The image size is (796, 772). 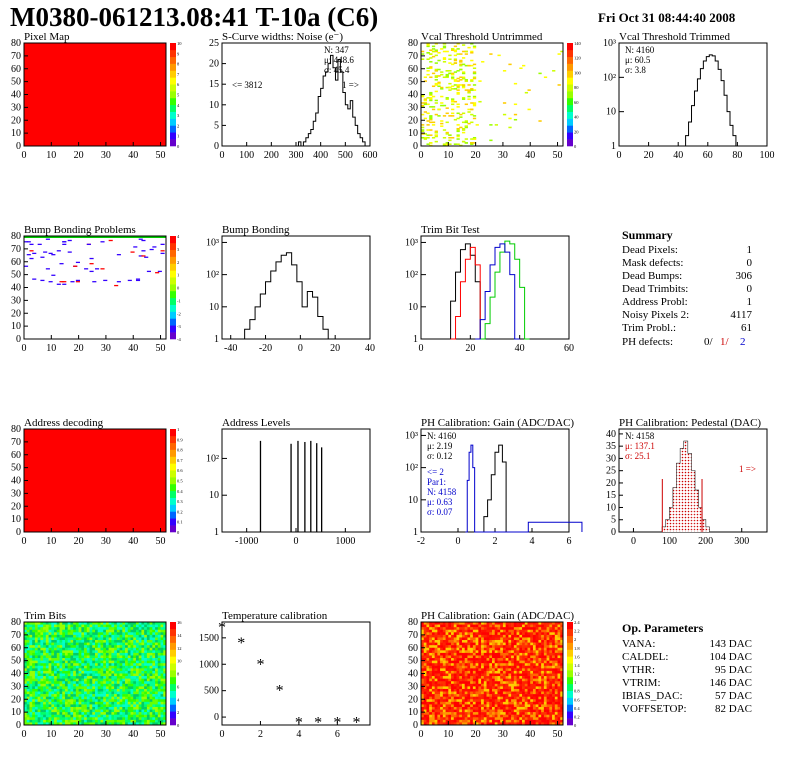 I want to click on y-tick-label: 40, so click(x=16, y=674).